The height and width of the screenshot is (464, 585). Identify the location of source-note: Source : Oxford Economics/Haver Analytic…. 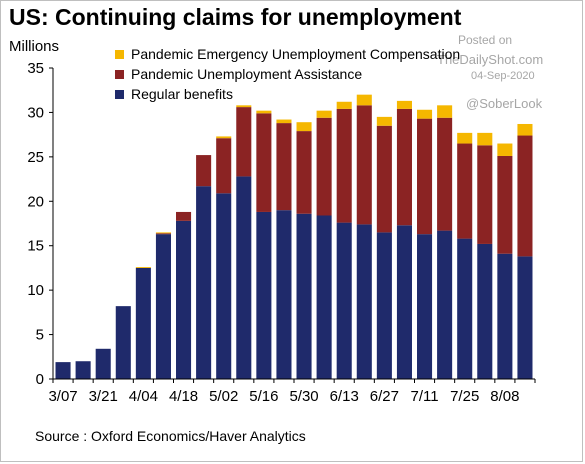
(170, 436).